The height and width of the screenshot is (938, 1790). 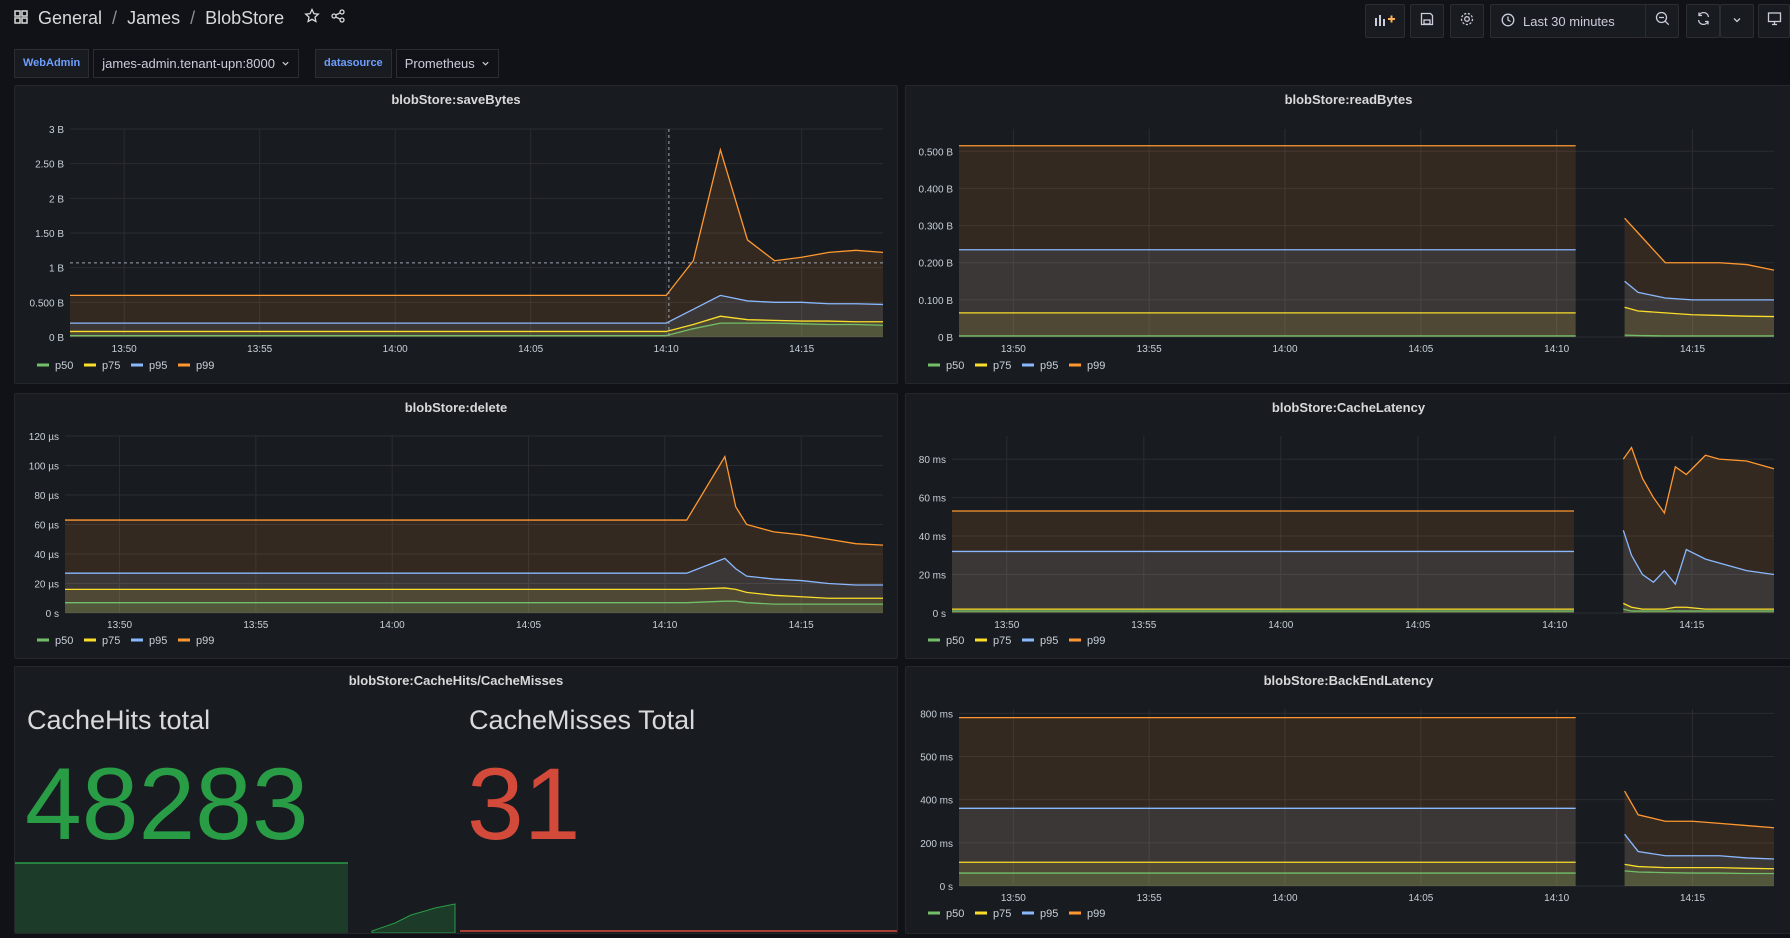 What do you see at coordinates (392, 625) in the screenshot?
I see `x-tick-label: 14:00` at bounding box center [392, 625].